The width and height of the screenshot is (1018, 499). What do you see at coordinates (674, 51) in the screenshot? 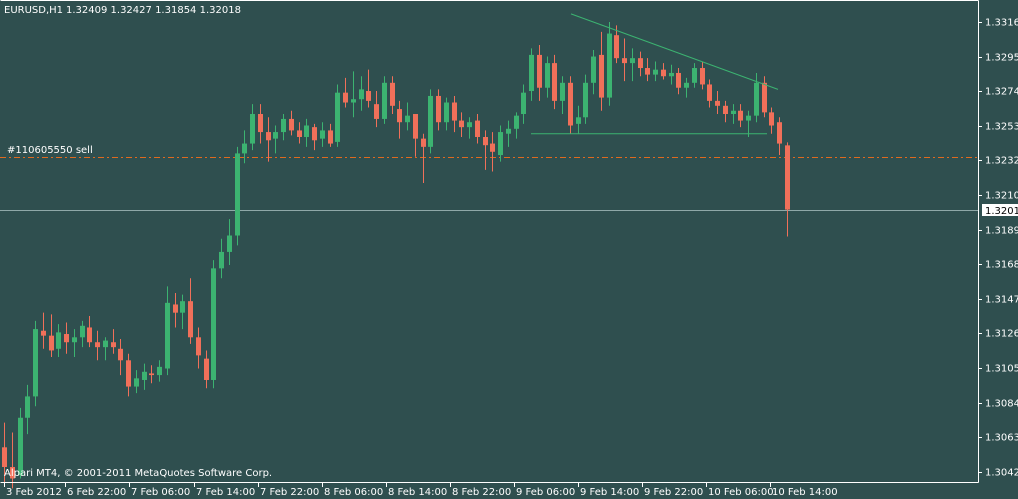
I see `descending-resistance-line` at bounding box center [674, 51].